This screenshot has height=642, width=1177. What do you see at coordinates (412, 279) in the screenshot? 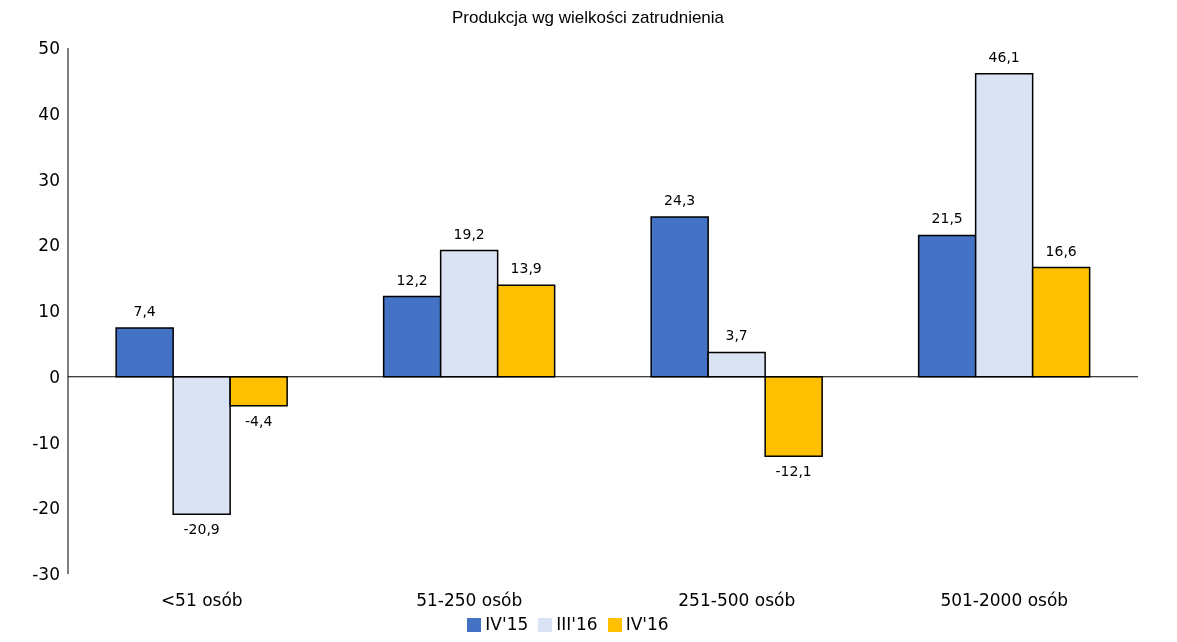
I see `data-label: 12,2` at bounding box center [412, 279].